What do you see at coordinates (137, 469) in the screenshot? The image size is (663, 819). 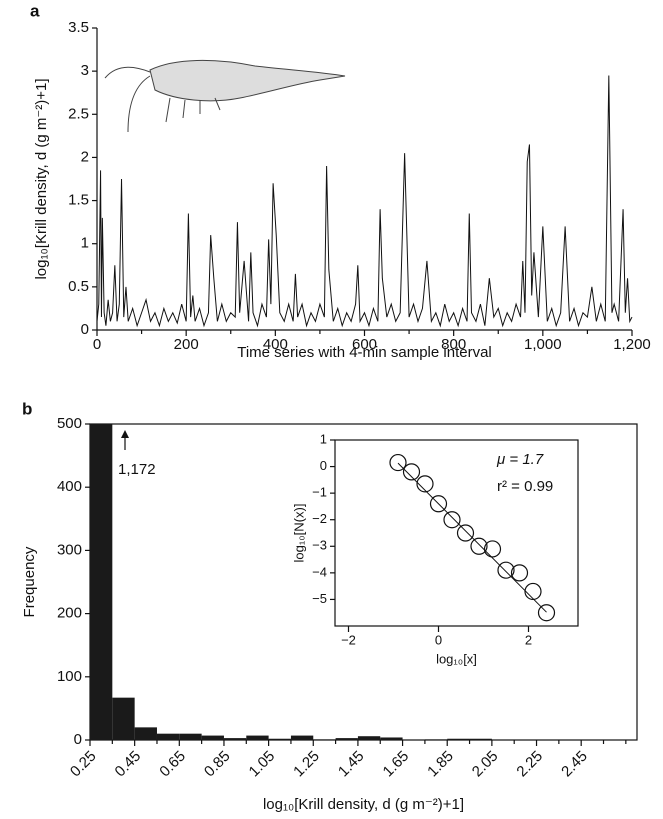 I see `annotation: 1,172` at bounding box center [137, 469].